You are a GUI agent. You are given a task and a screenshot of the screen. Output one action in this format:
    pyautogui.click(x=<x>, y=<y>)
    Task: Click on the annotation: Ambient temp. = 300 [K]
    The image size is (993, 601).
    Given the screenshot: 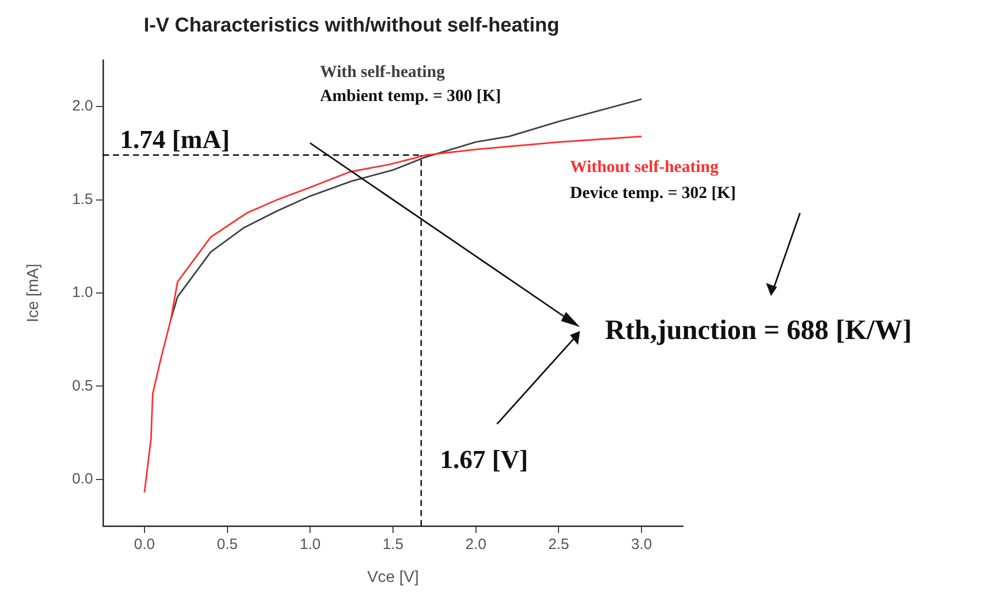 What is the action you would take?
    pyautogui.click(x=411, y=95)
    